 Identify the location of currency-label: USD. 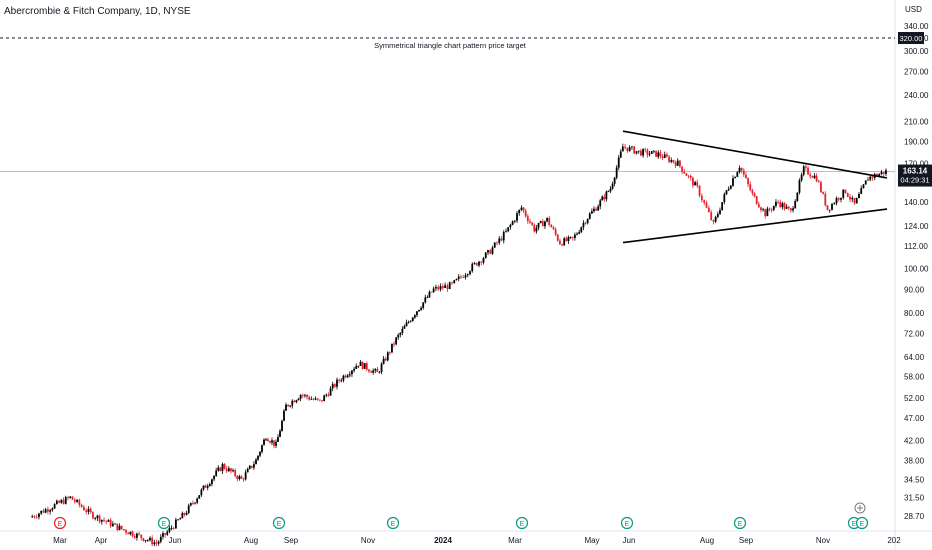
(913, 9).